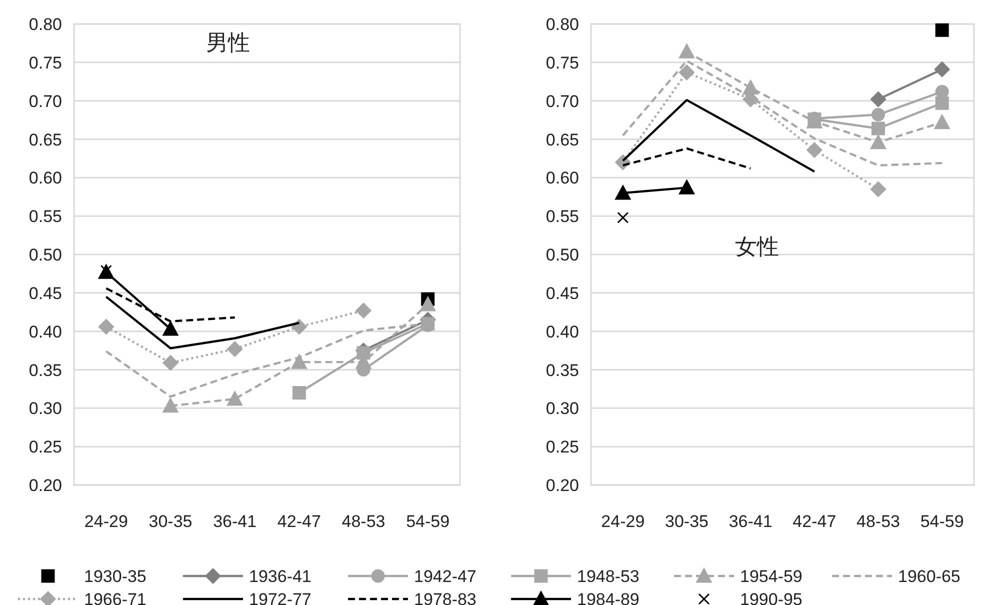 This screenshot has width=995, height=605. Describe the element at coordinates (228, 42) in the screenshot. I see `chart-title: 男性` at that location.